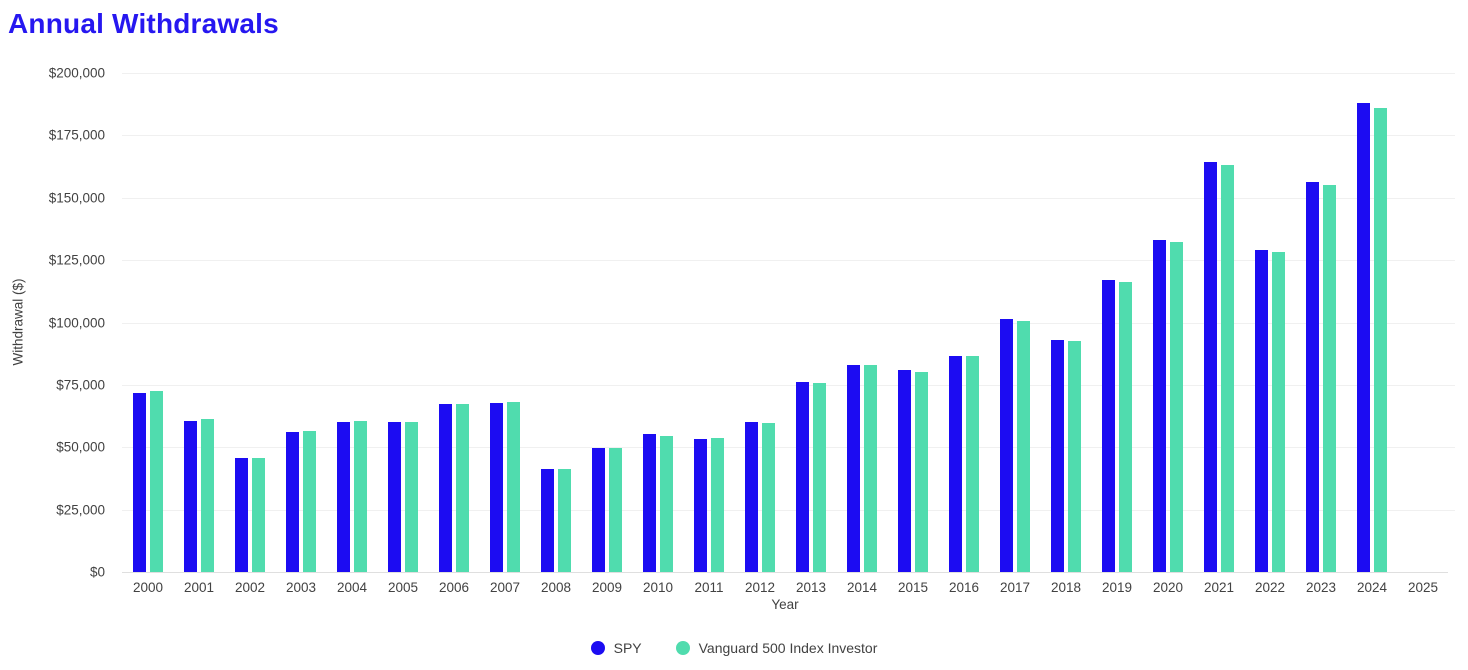 The image size is (1468, 670). I want to click on legend-item-spy: SPY, so click(616, 648).